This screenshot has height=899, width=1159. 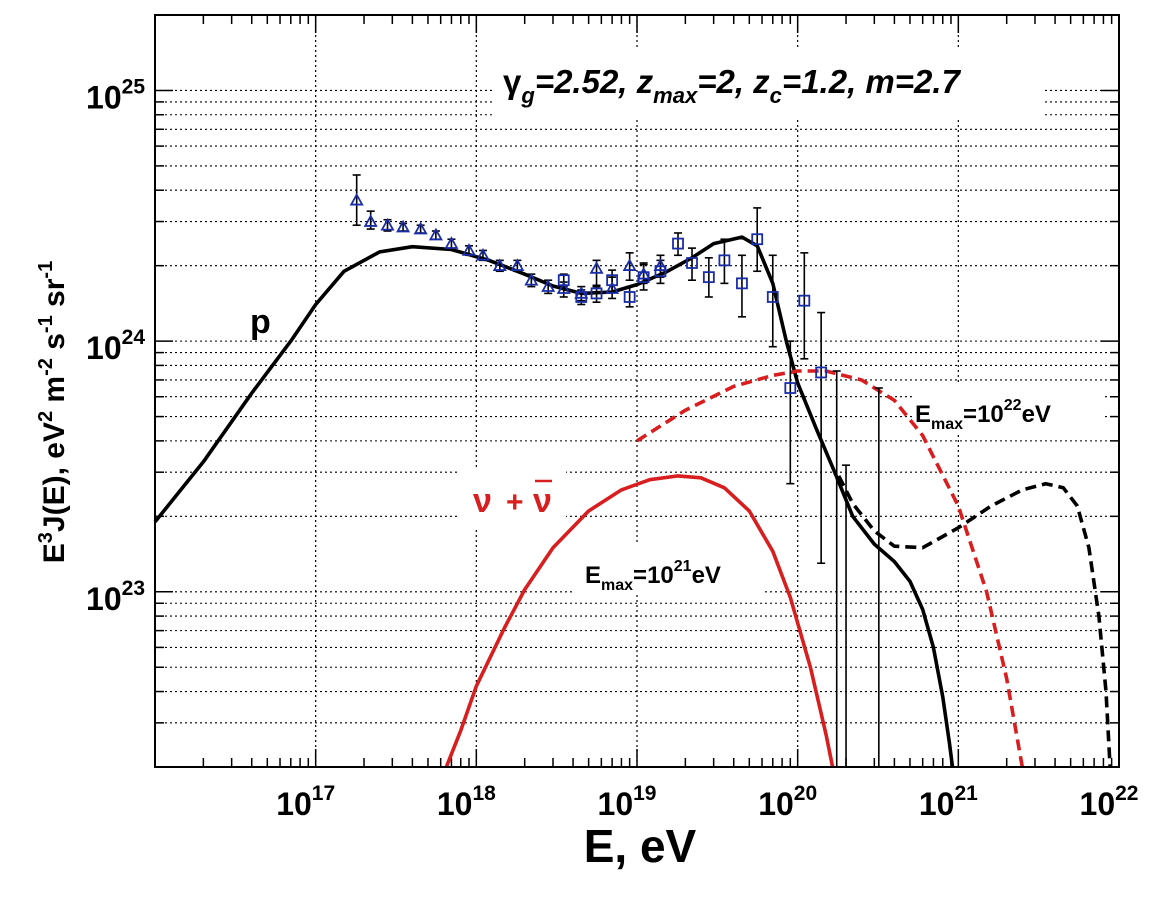 I want to click on x-tick-labels: 1017 1018 1019 1020 1021 1022, so click(x=707, y=802).